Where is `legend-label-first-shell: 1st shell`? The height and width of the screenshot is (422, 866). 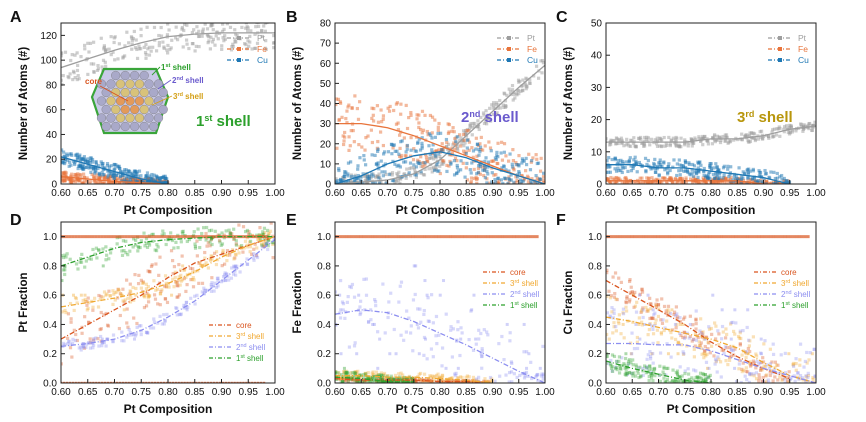
legend-label-first-shell: 1st shell is located at coordinates (524, 305).